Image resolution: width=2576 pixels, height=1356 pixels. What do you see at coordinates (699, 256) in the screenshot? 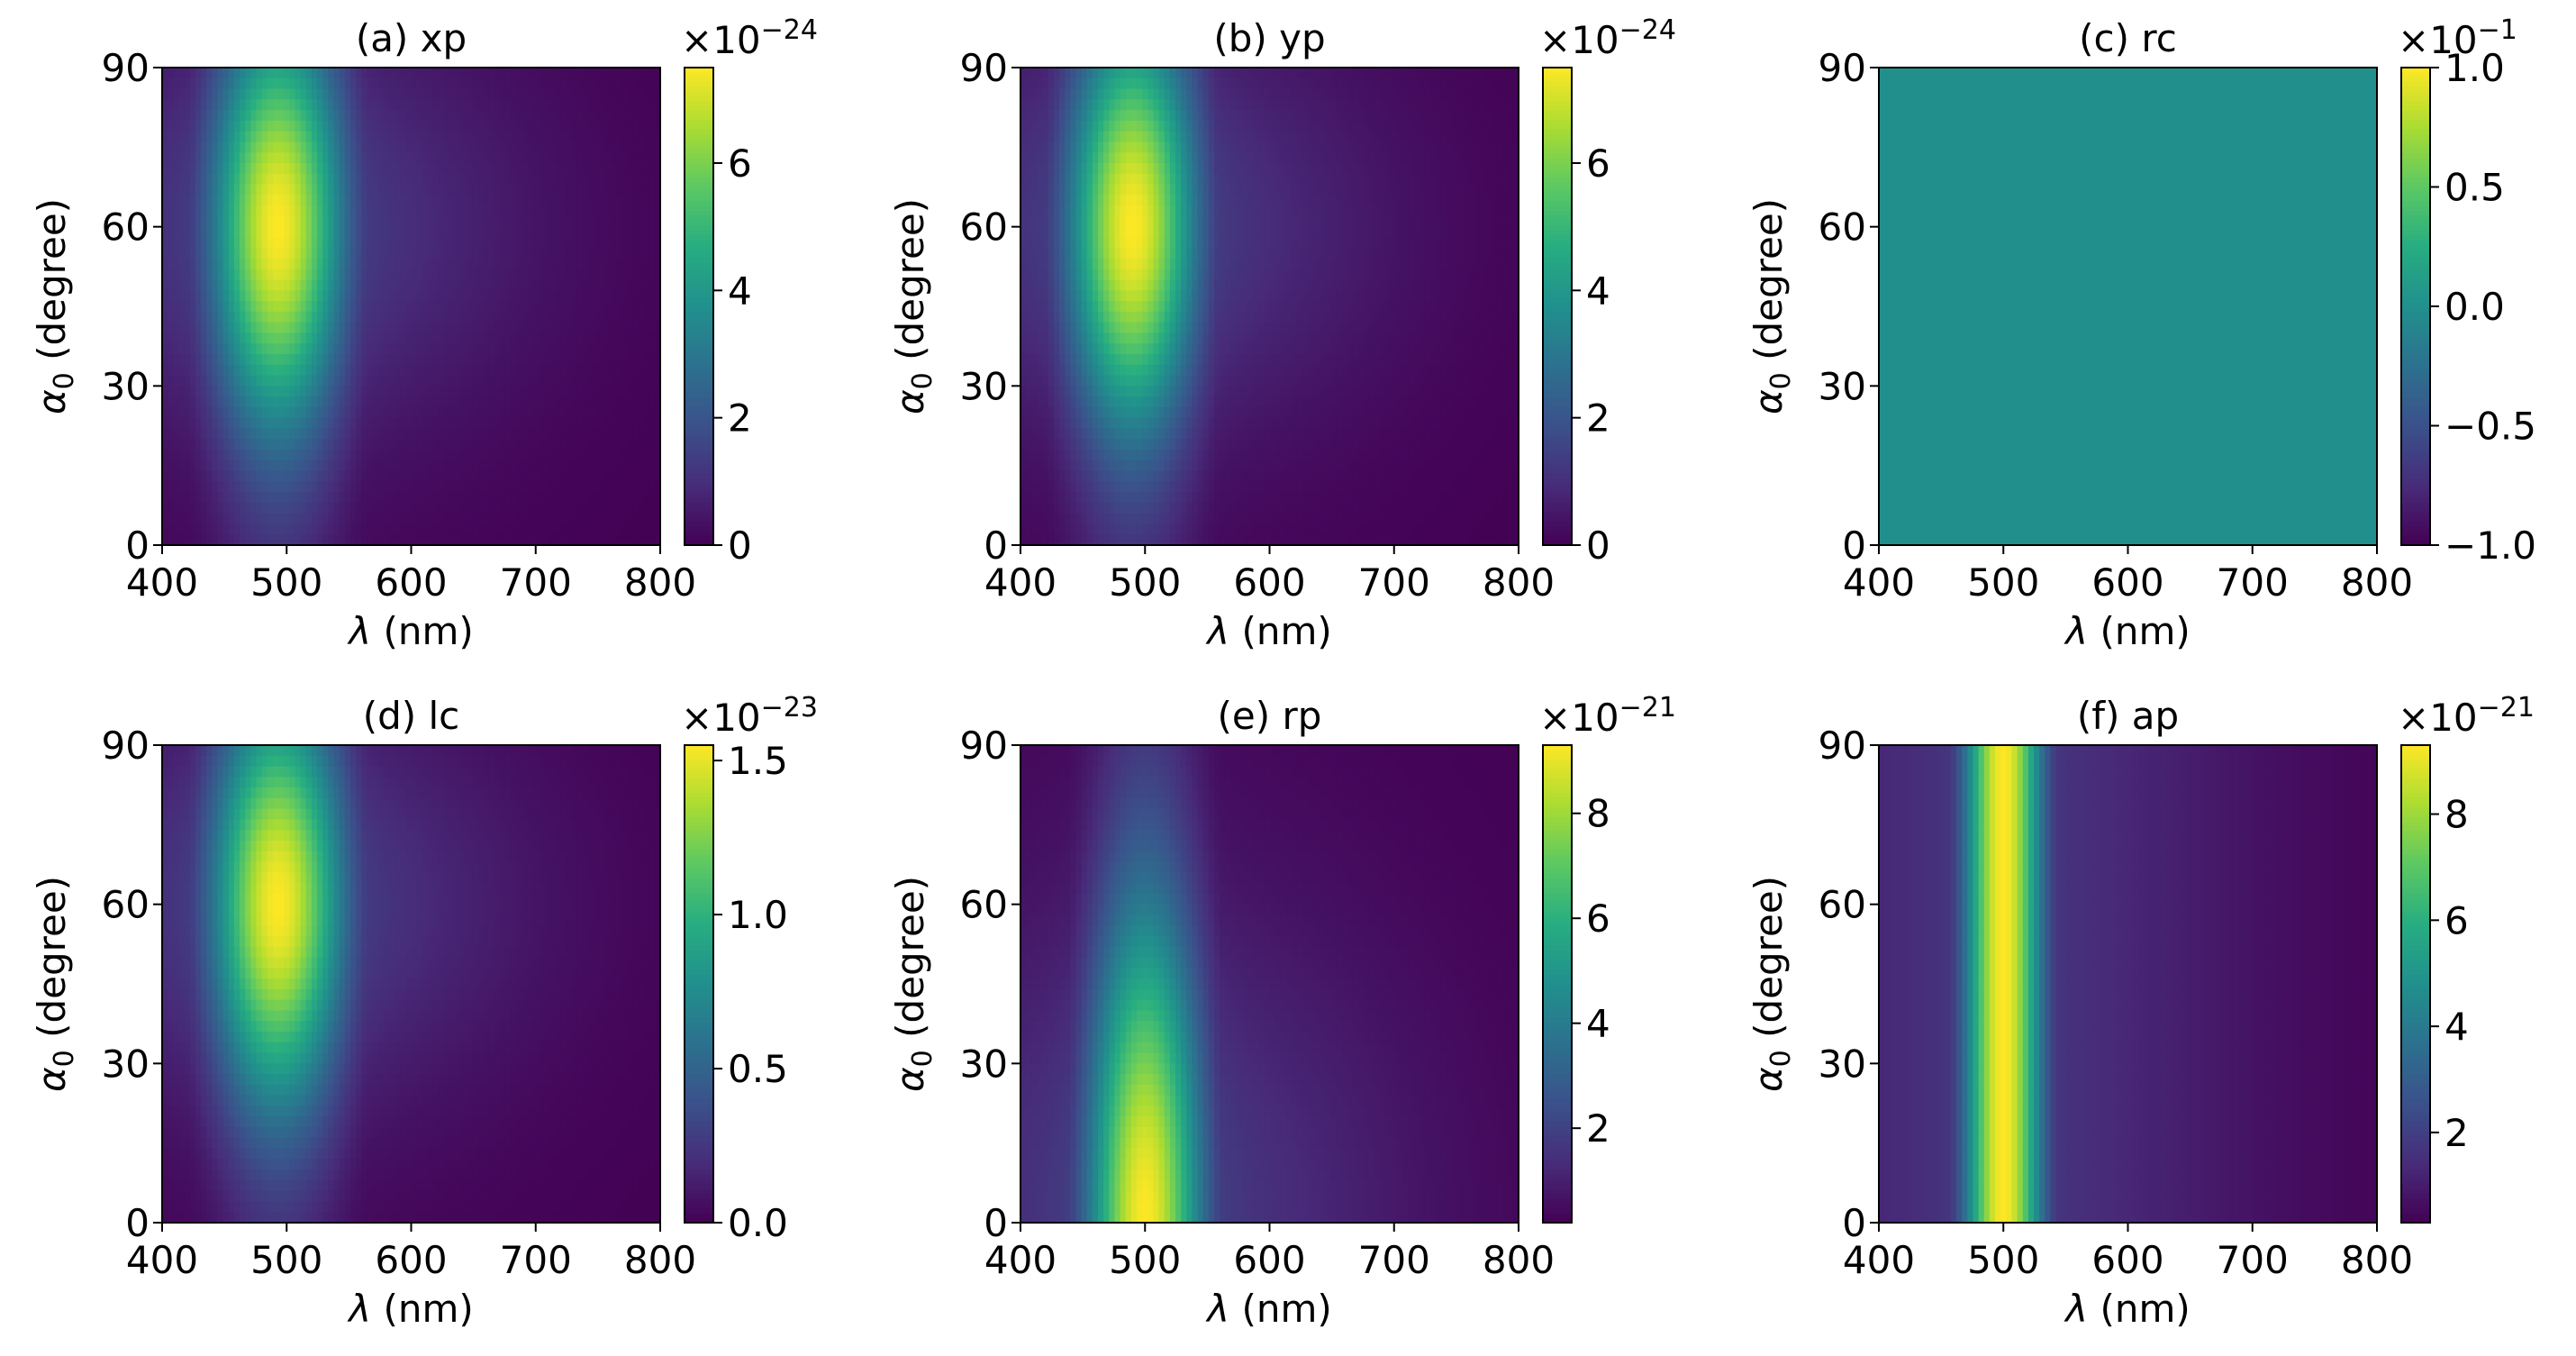
I see `colorbar-segment` at bounding box center [699, 256].